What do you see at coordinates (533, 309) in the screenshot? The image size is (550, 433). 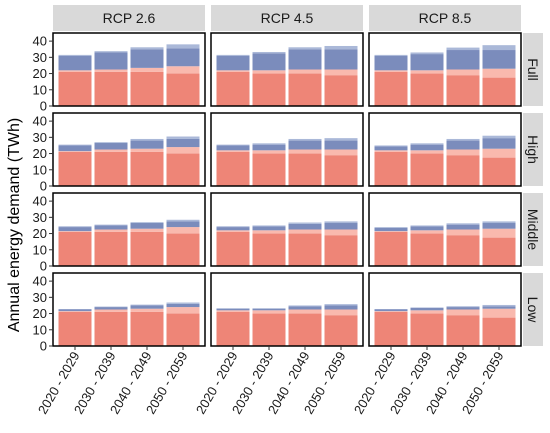 I see `row-strip-low` at bounding box center [533, 309].